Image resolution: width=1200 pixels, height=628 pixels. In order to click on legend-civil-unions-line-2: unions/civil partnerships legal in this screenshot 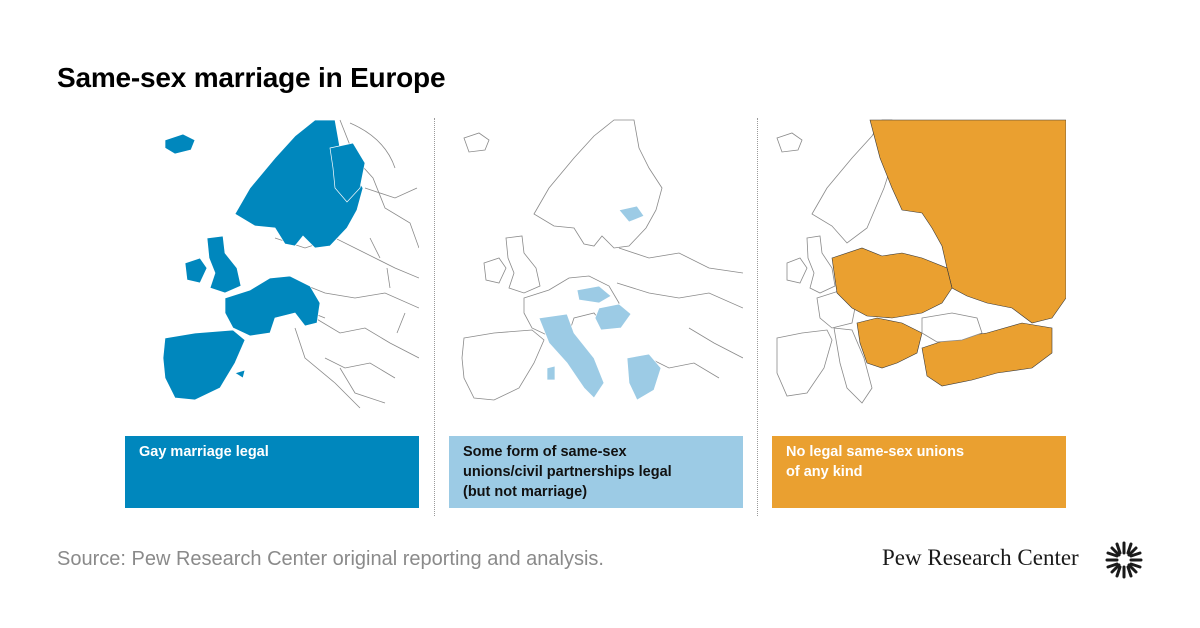, I will do `click(567, 472)`.